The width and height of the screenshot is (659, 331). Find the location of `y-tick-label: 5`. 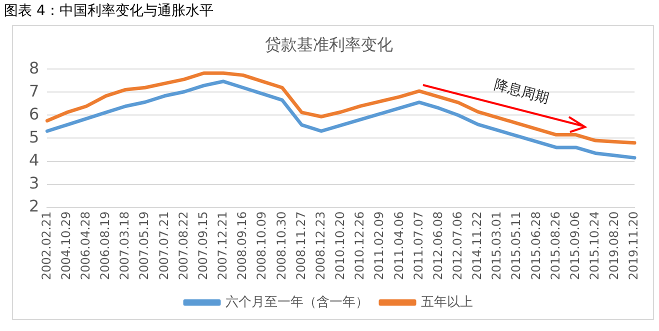

y-tick-label: 5 is located at coordinates (34, 136).